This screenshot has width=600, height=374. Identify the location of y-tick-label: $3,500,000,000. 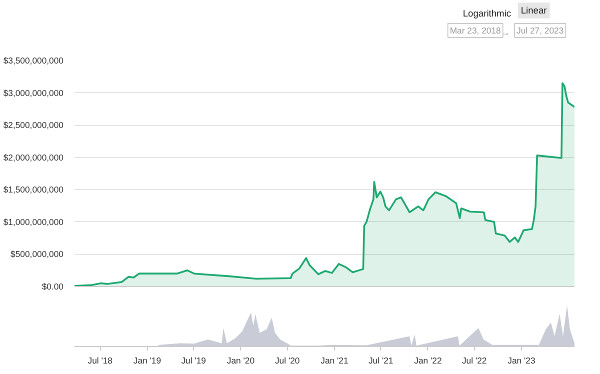
(33, 61).